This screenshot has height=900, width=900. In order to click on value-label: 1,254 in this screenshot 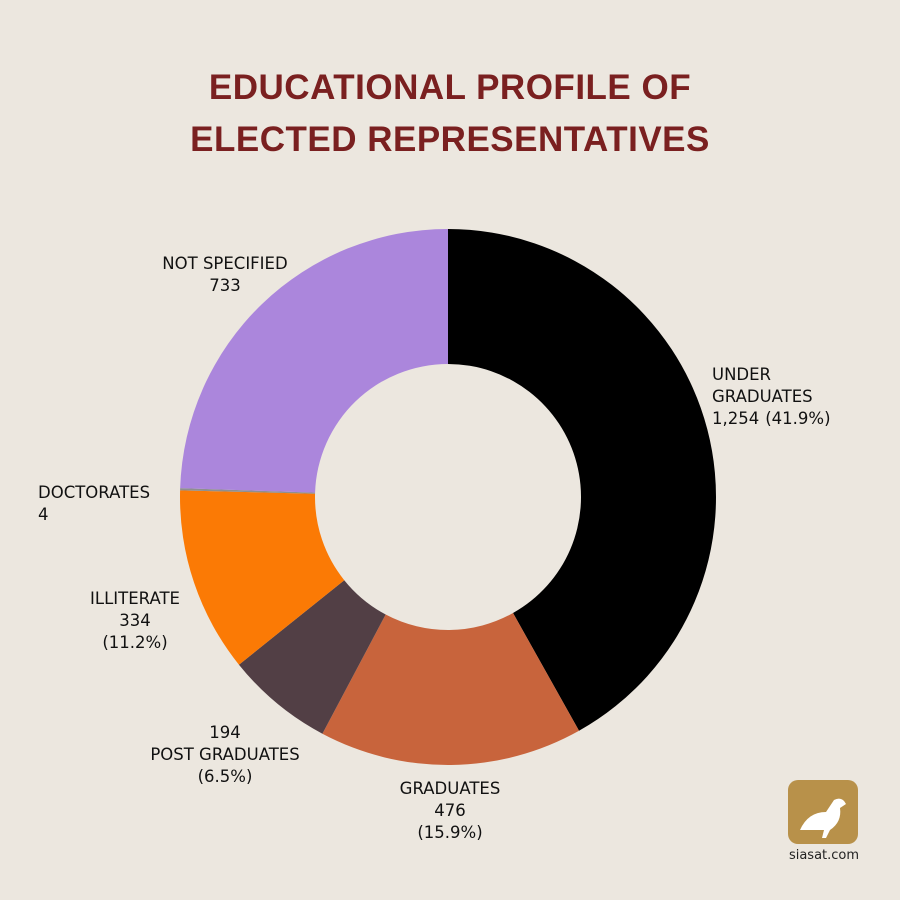, I will do `click(736, 418)`.